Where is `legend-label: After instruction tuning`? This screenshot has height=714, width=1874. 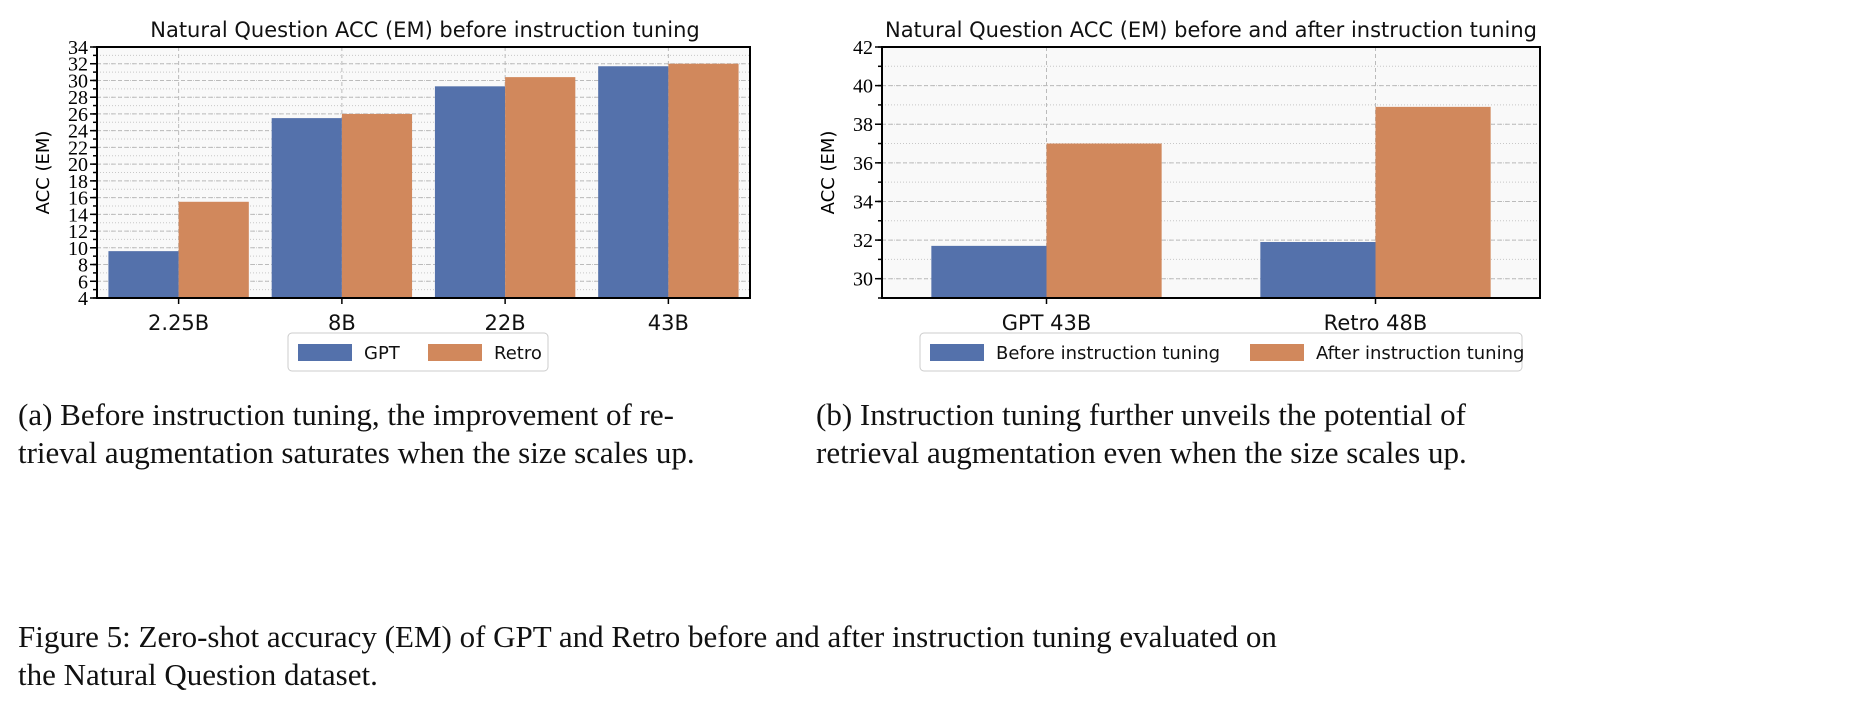
legend-label: After instruction tuning is located at coordinates (1420, 353).